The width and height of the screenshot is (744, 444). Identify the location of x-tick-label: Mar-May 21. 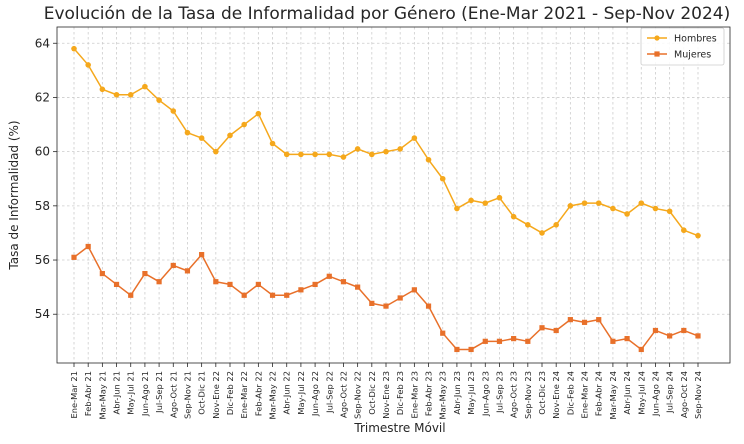
(102, 395).